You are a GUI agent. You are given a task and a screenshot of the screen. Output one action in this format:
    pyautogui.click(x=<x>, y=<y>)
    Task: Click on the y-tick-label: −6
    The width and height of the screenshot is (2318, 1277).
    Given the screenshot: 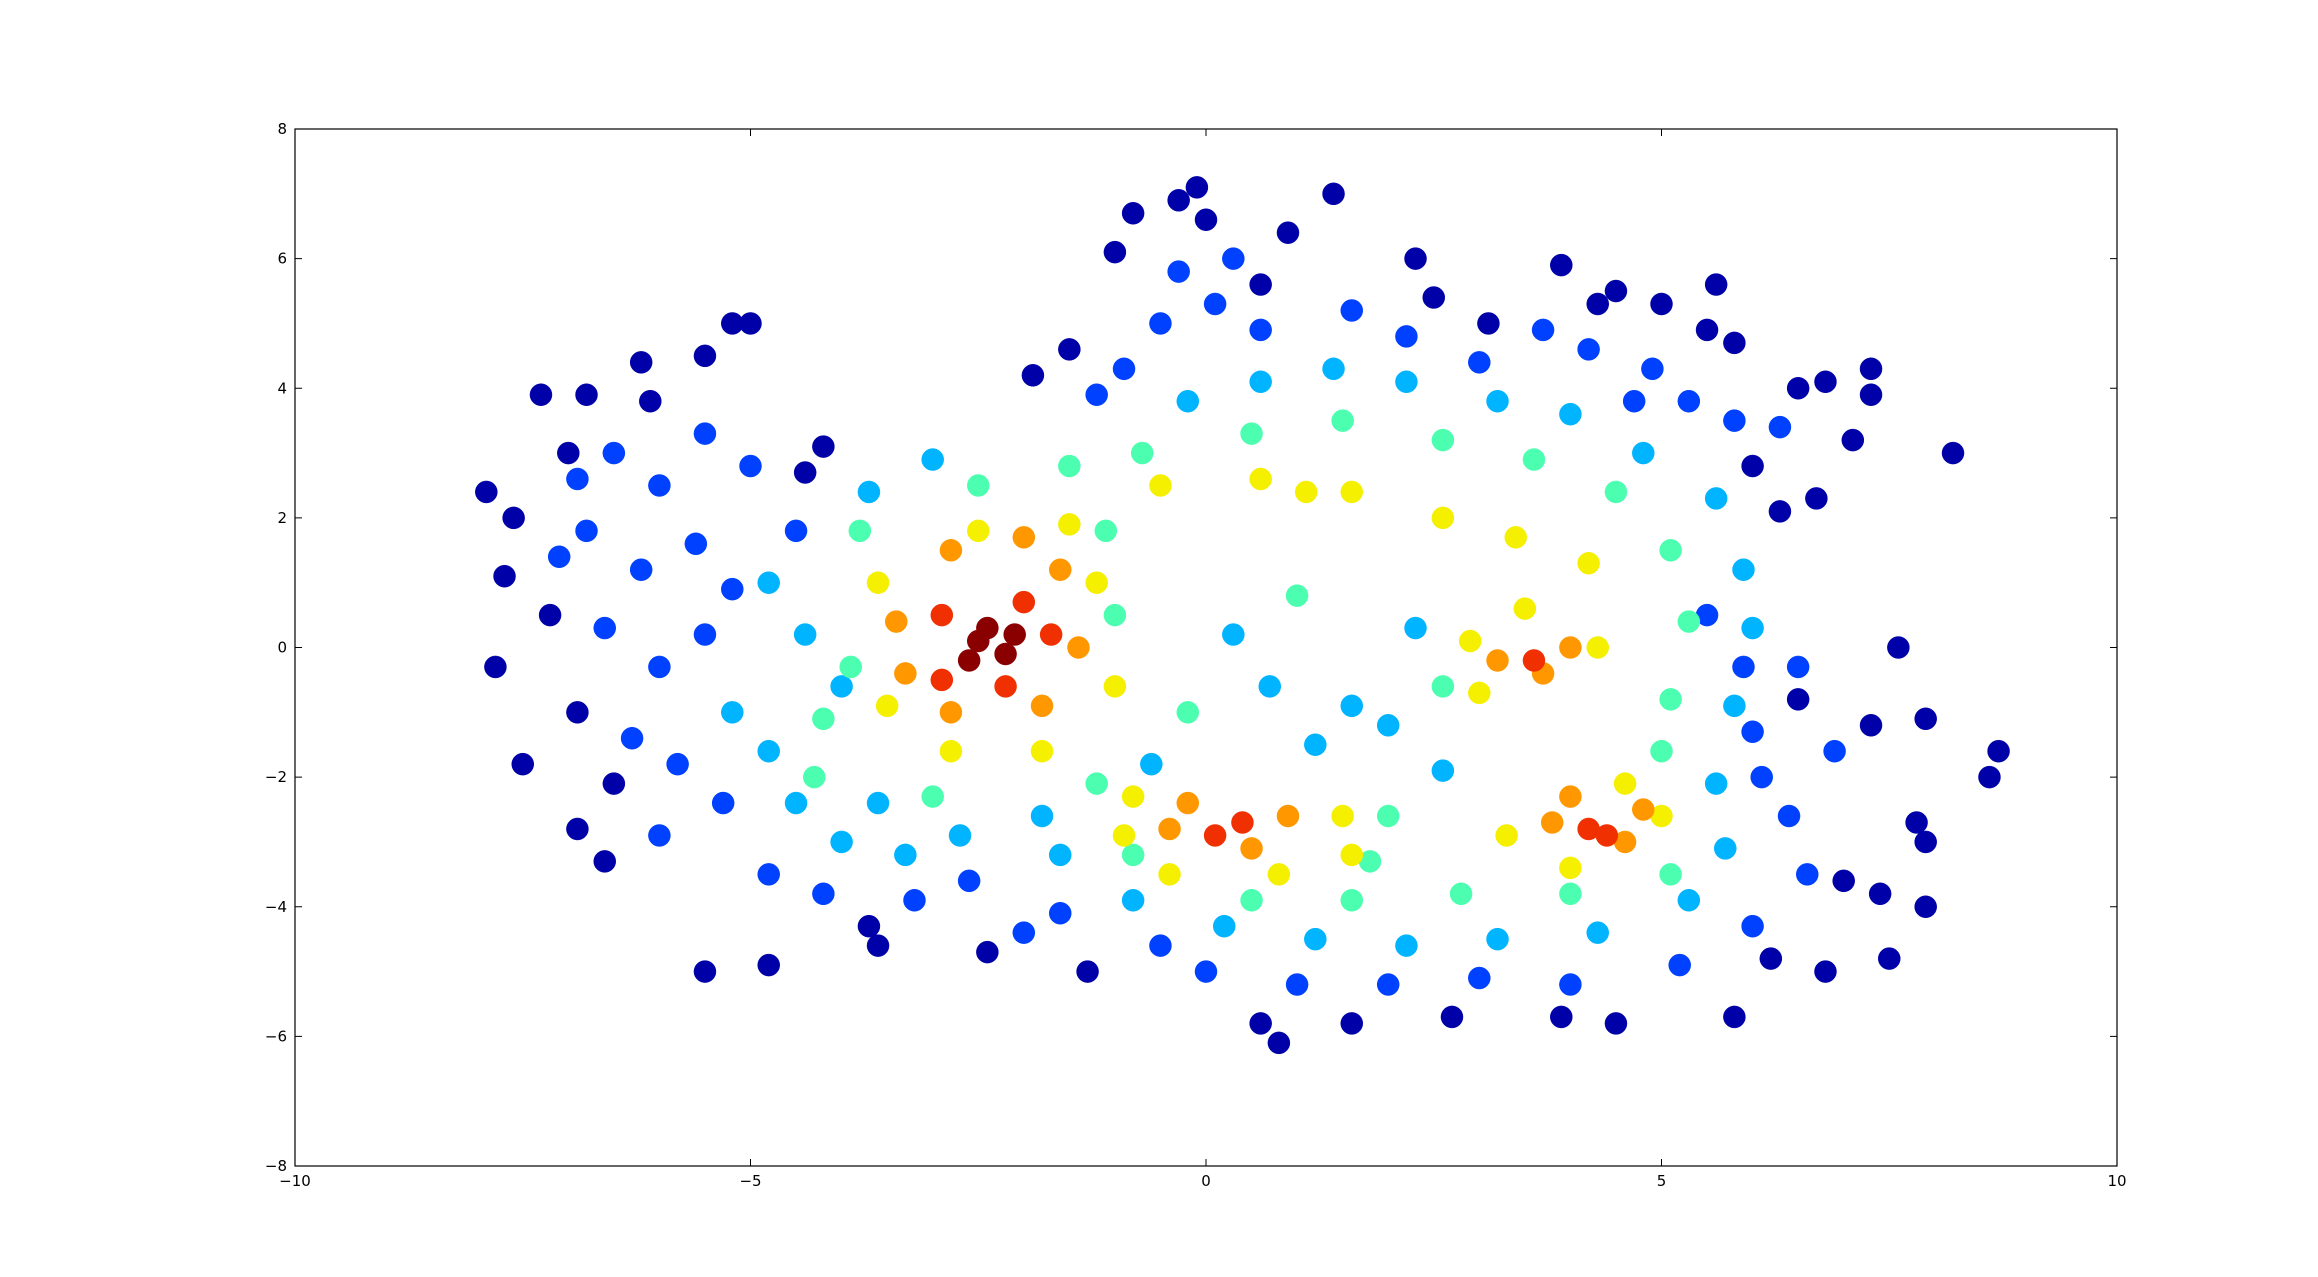 What is the action you would take?
    pyautogui.click(x=276, y=1036)
    